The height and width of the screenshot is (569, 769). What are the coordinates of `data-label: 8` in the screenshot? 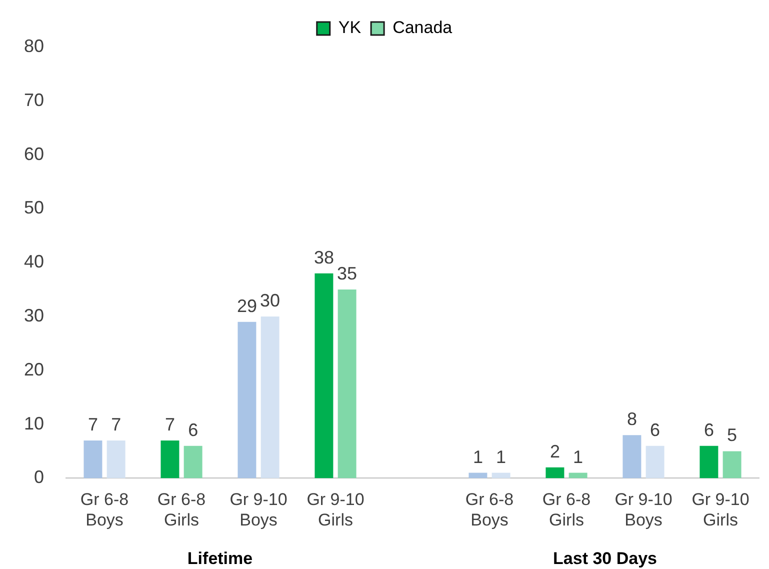 It's located at (631, 419).